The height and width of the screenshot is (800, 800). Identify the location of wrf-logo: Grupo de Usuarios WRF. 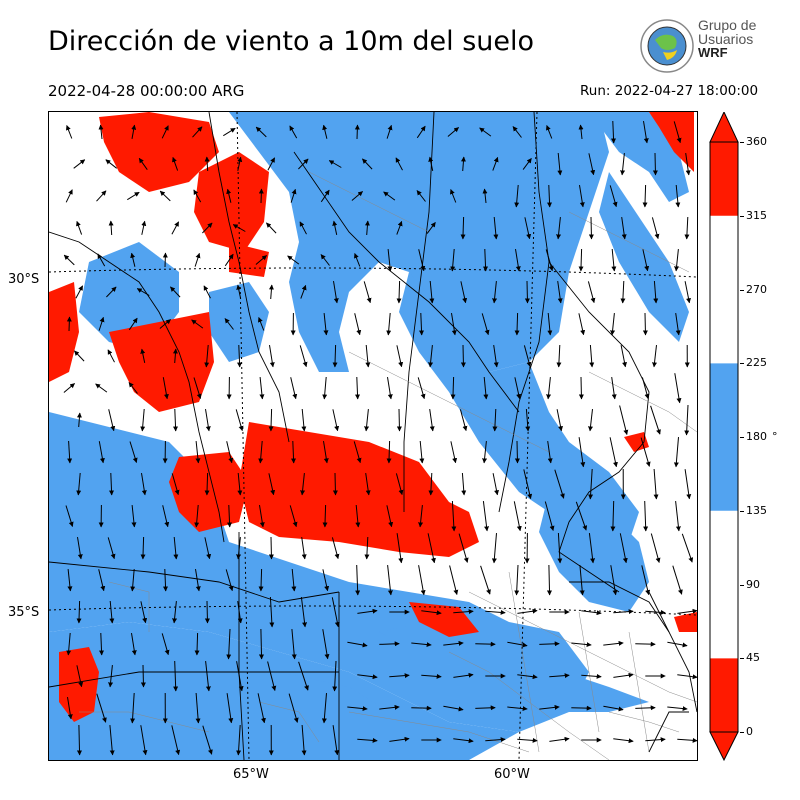
(704, 46).